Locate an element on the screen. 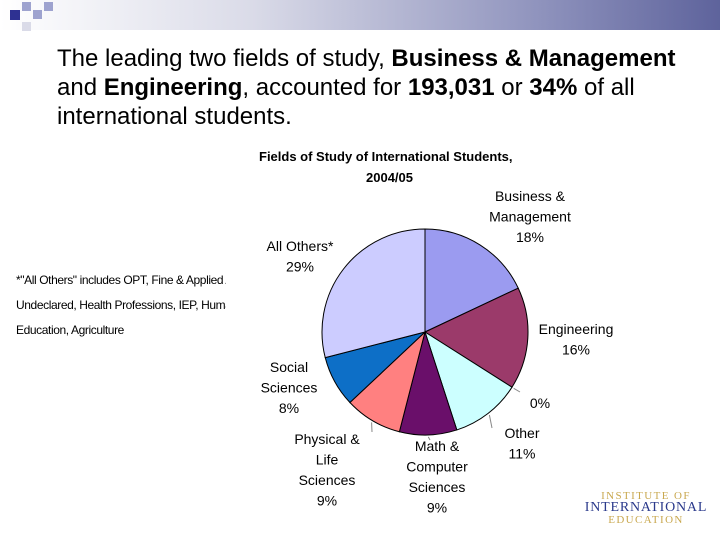 The height and width of the screenshot is (540, 720). headline-bold-4: 34% is located at coordinates (553, 87).